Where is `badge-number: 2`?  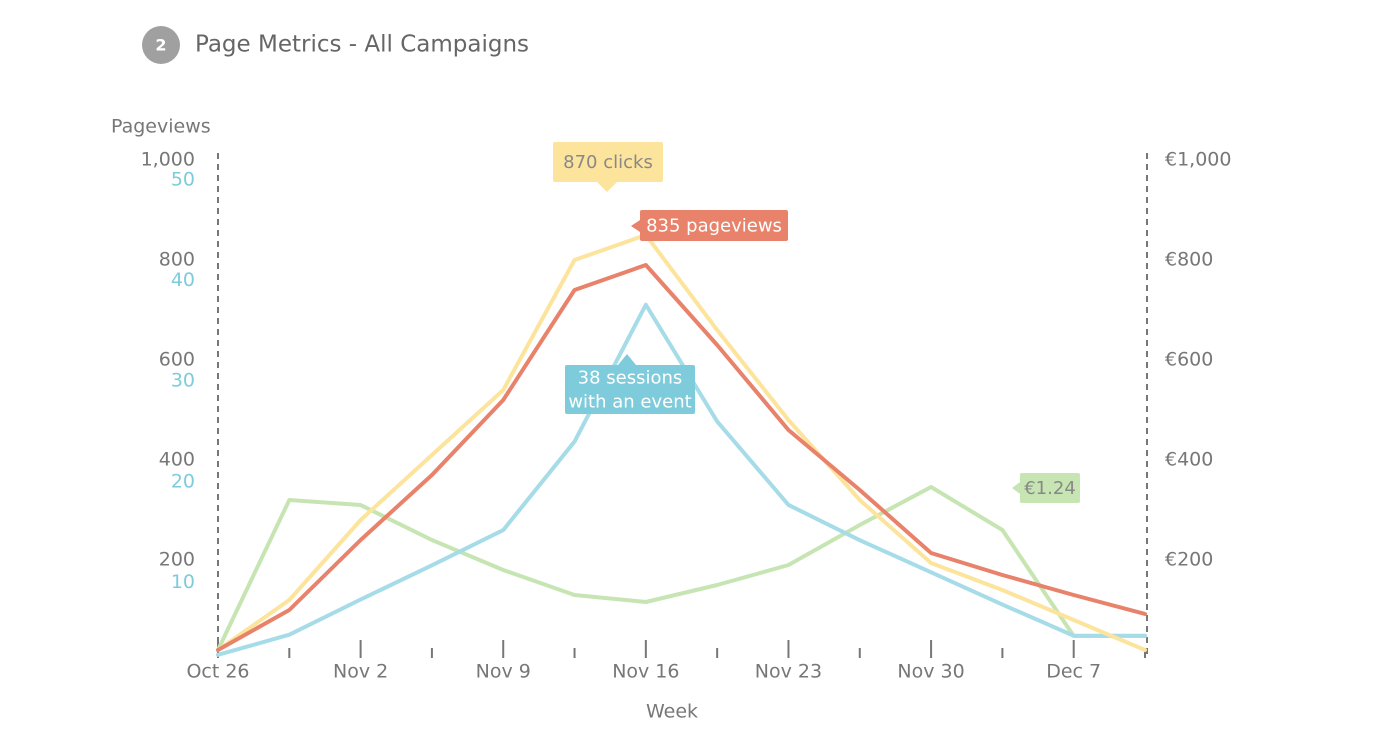
badge-number: 2 is located at coordinates (160, 45).